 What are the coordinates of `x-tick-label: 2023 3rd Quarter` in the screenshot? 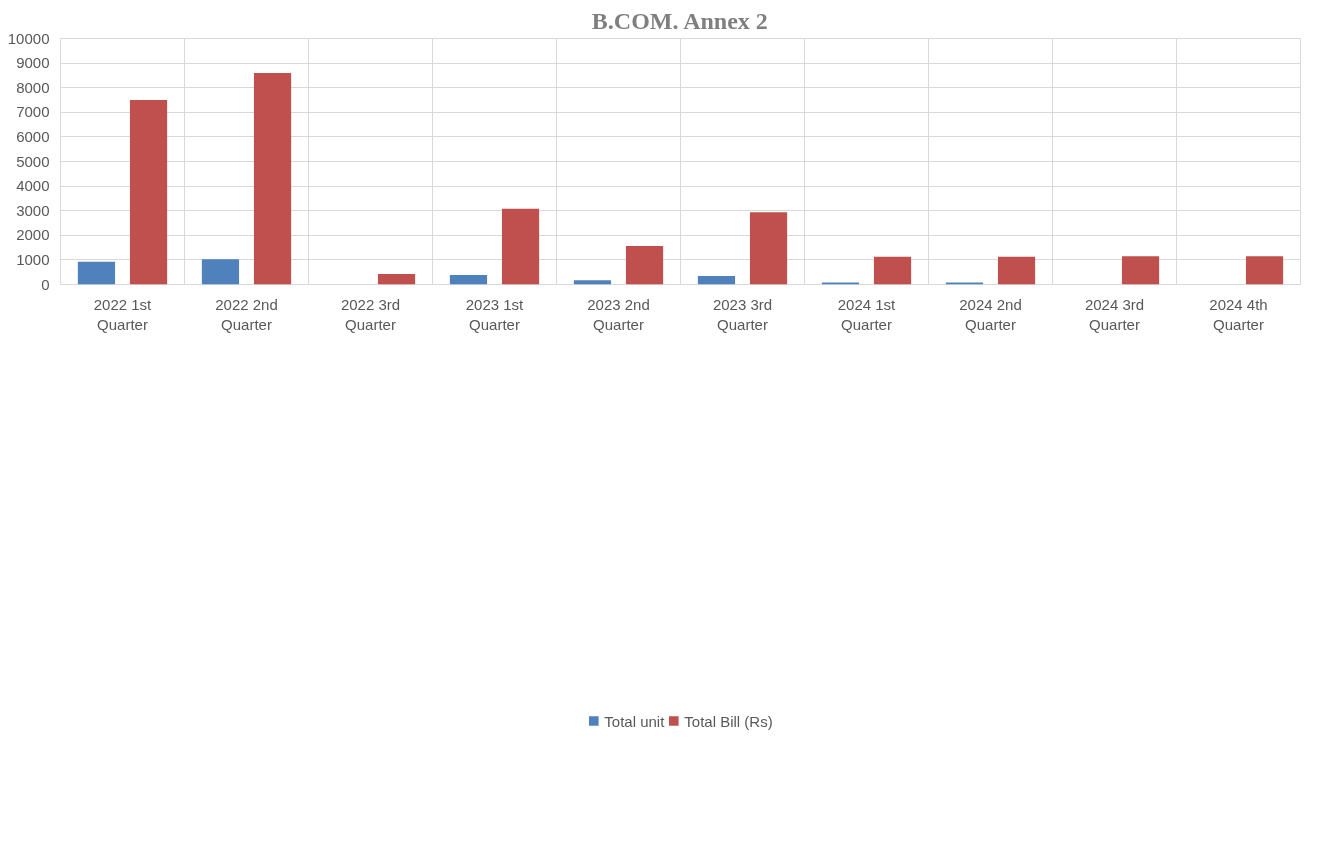 It's located at (742, 314).